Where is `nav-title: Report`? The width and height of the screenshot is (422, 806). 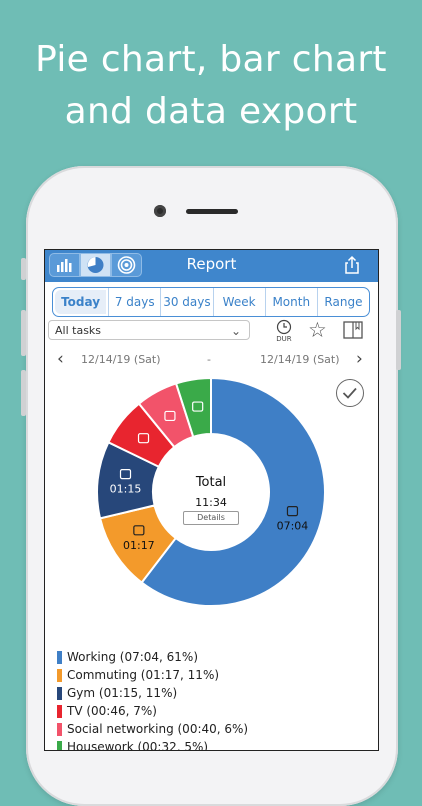 nav-title: Report is located at coordinates (211, 264).